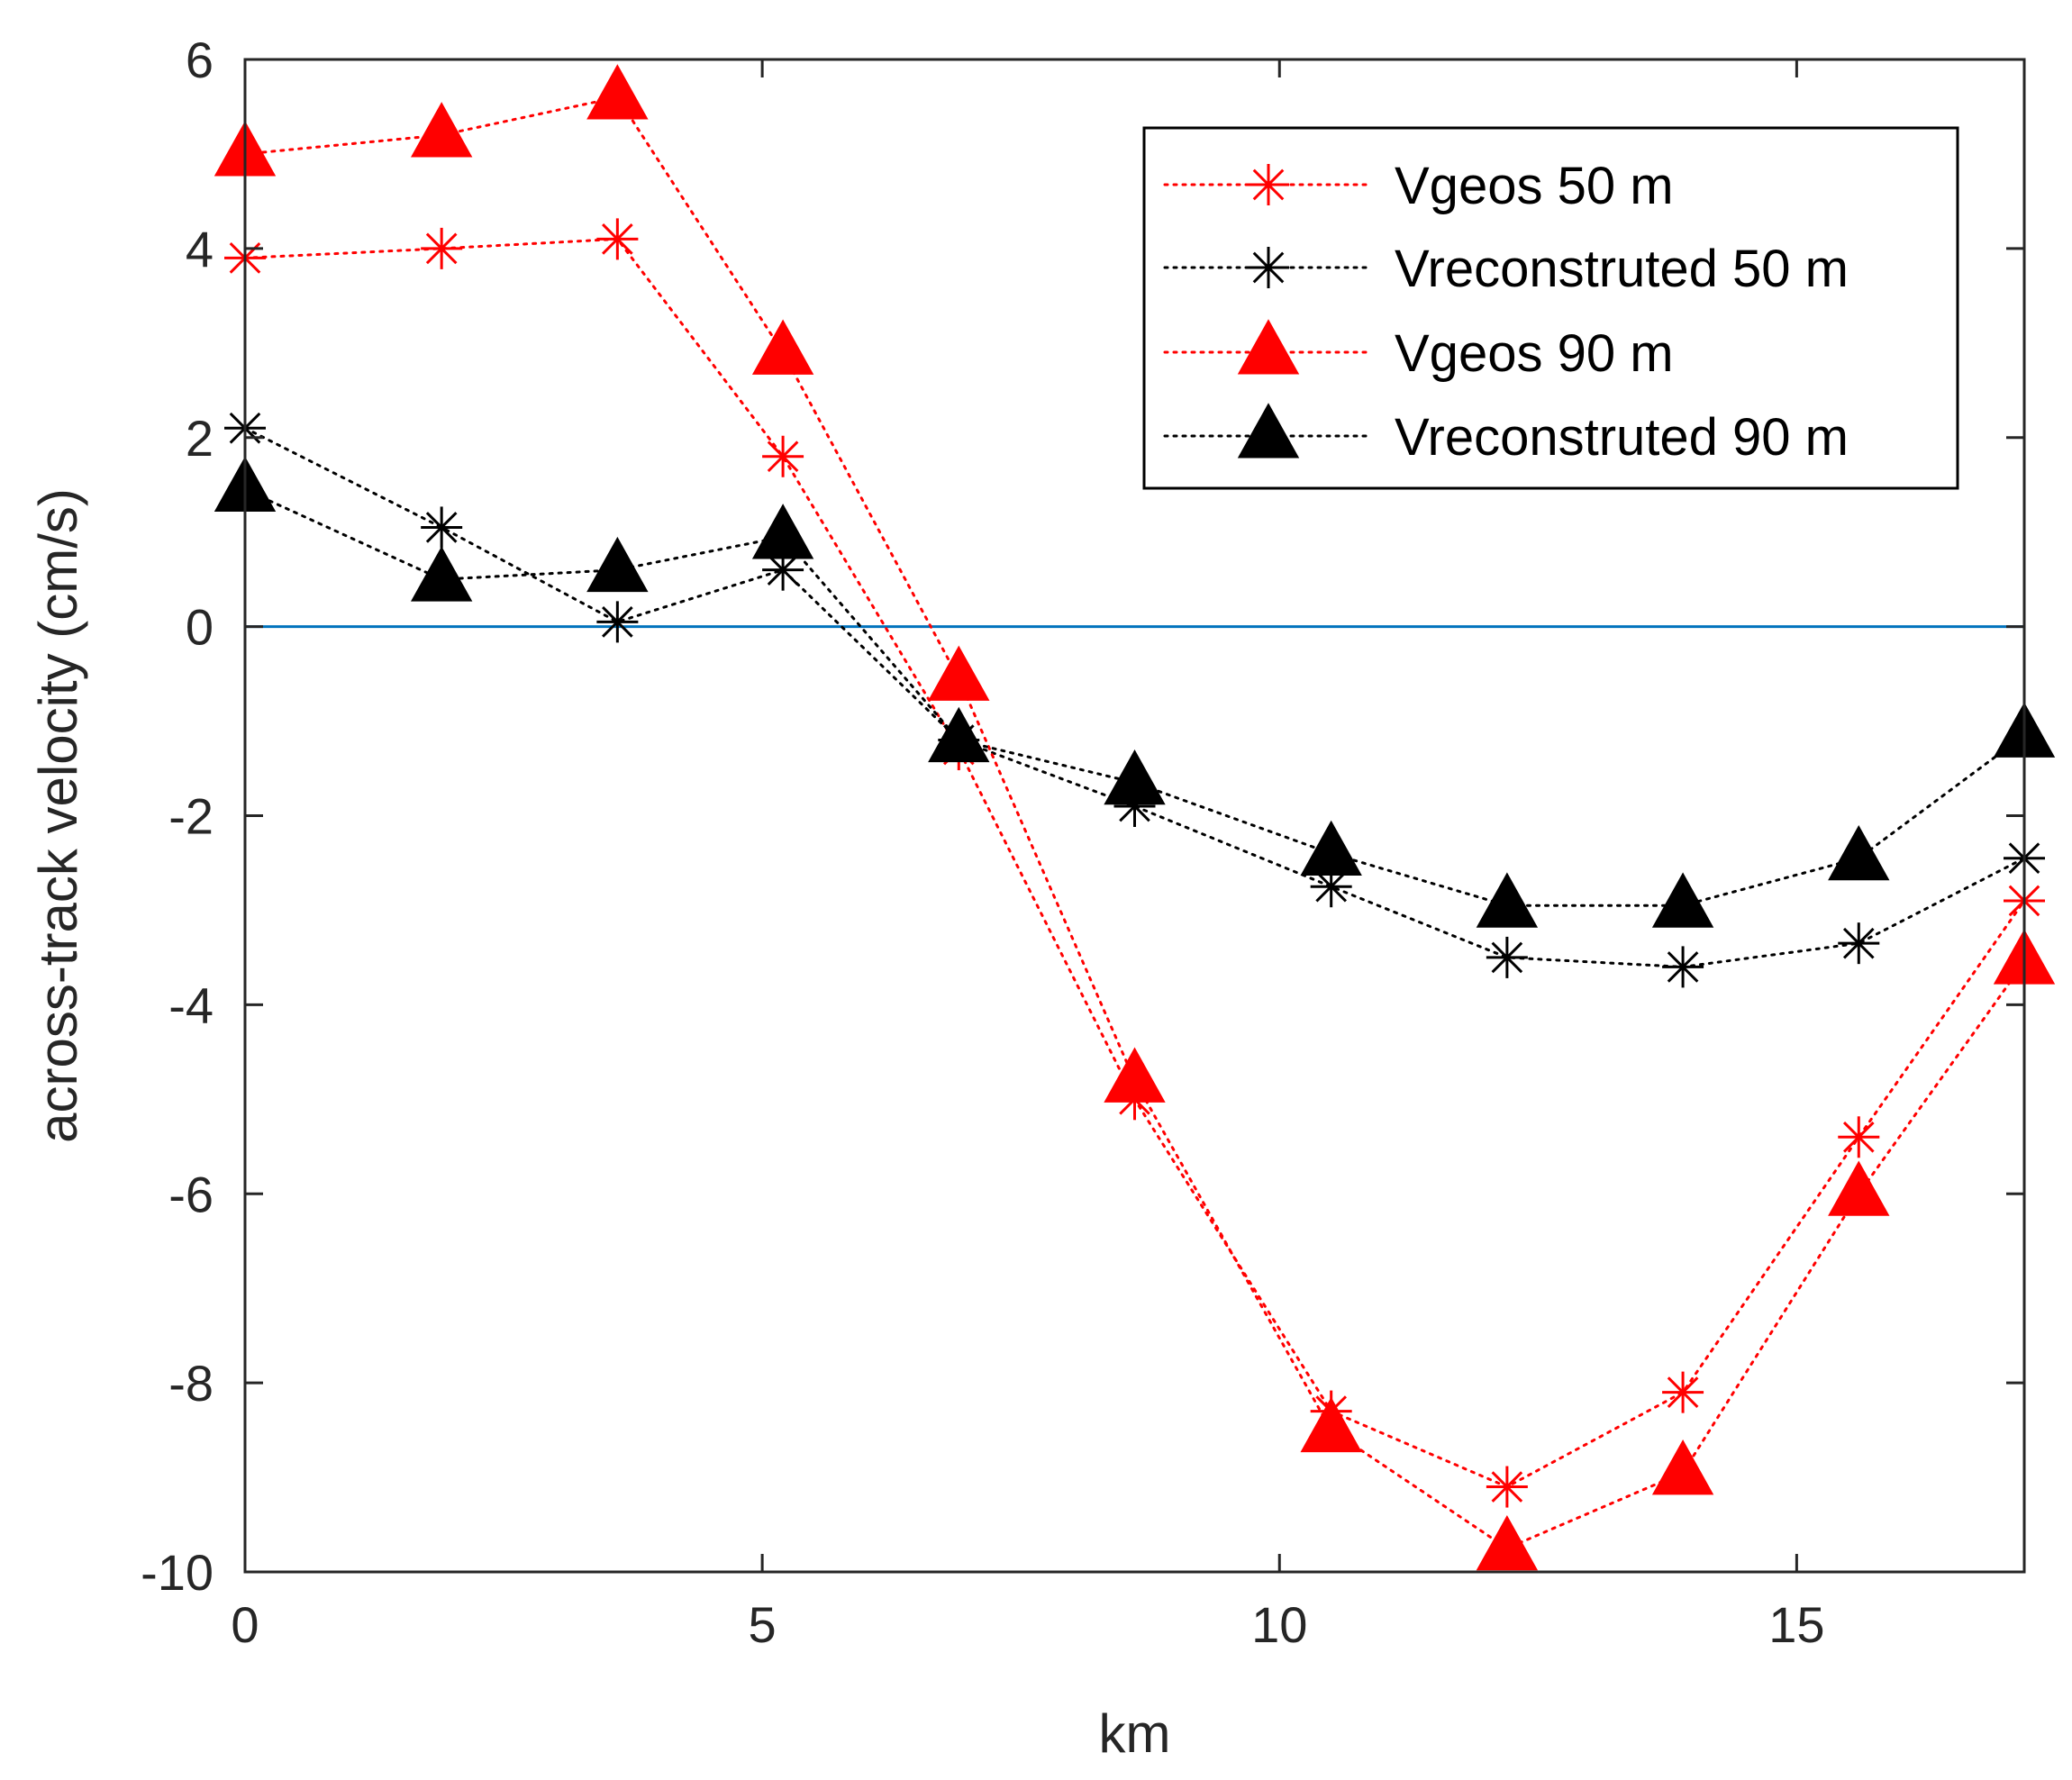 This screenshot has width=2072, height=1780. Describe the element at coordinates (191, 816) in the screenshot. I see `y-tick-label: -2` at that location.